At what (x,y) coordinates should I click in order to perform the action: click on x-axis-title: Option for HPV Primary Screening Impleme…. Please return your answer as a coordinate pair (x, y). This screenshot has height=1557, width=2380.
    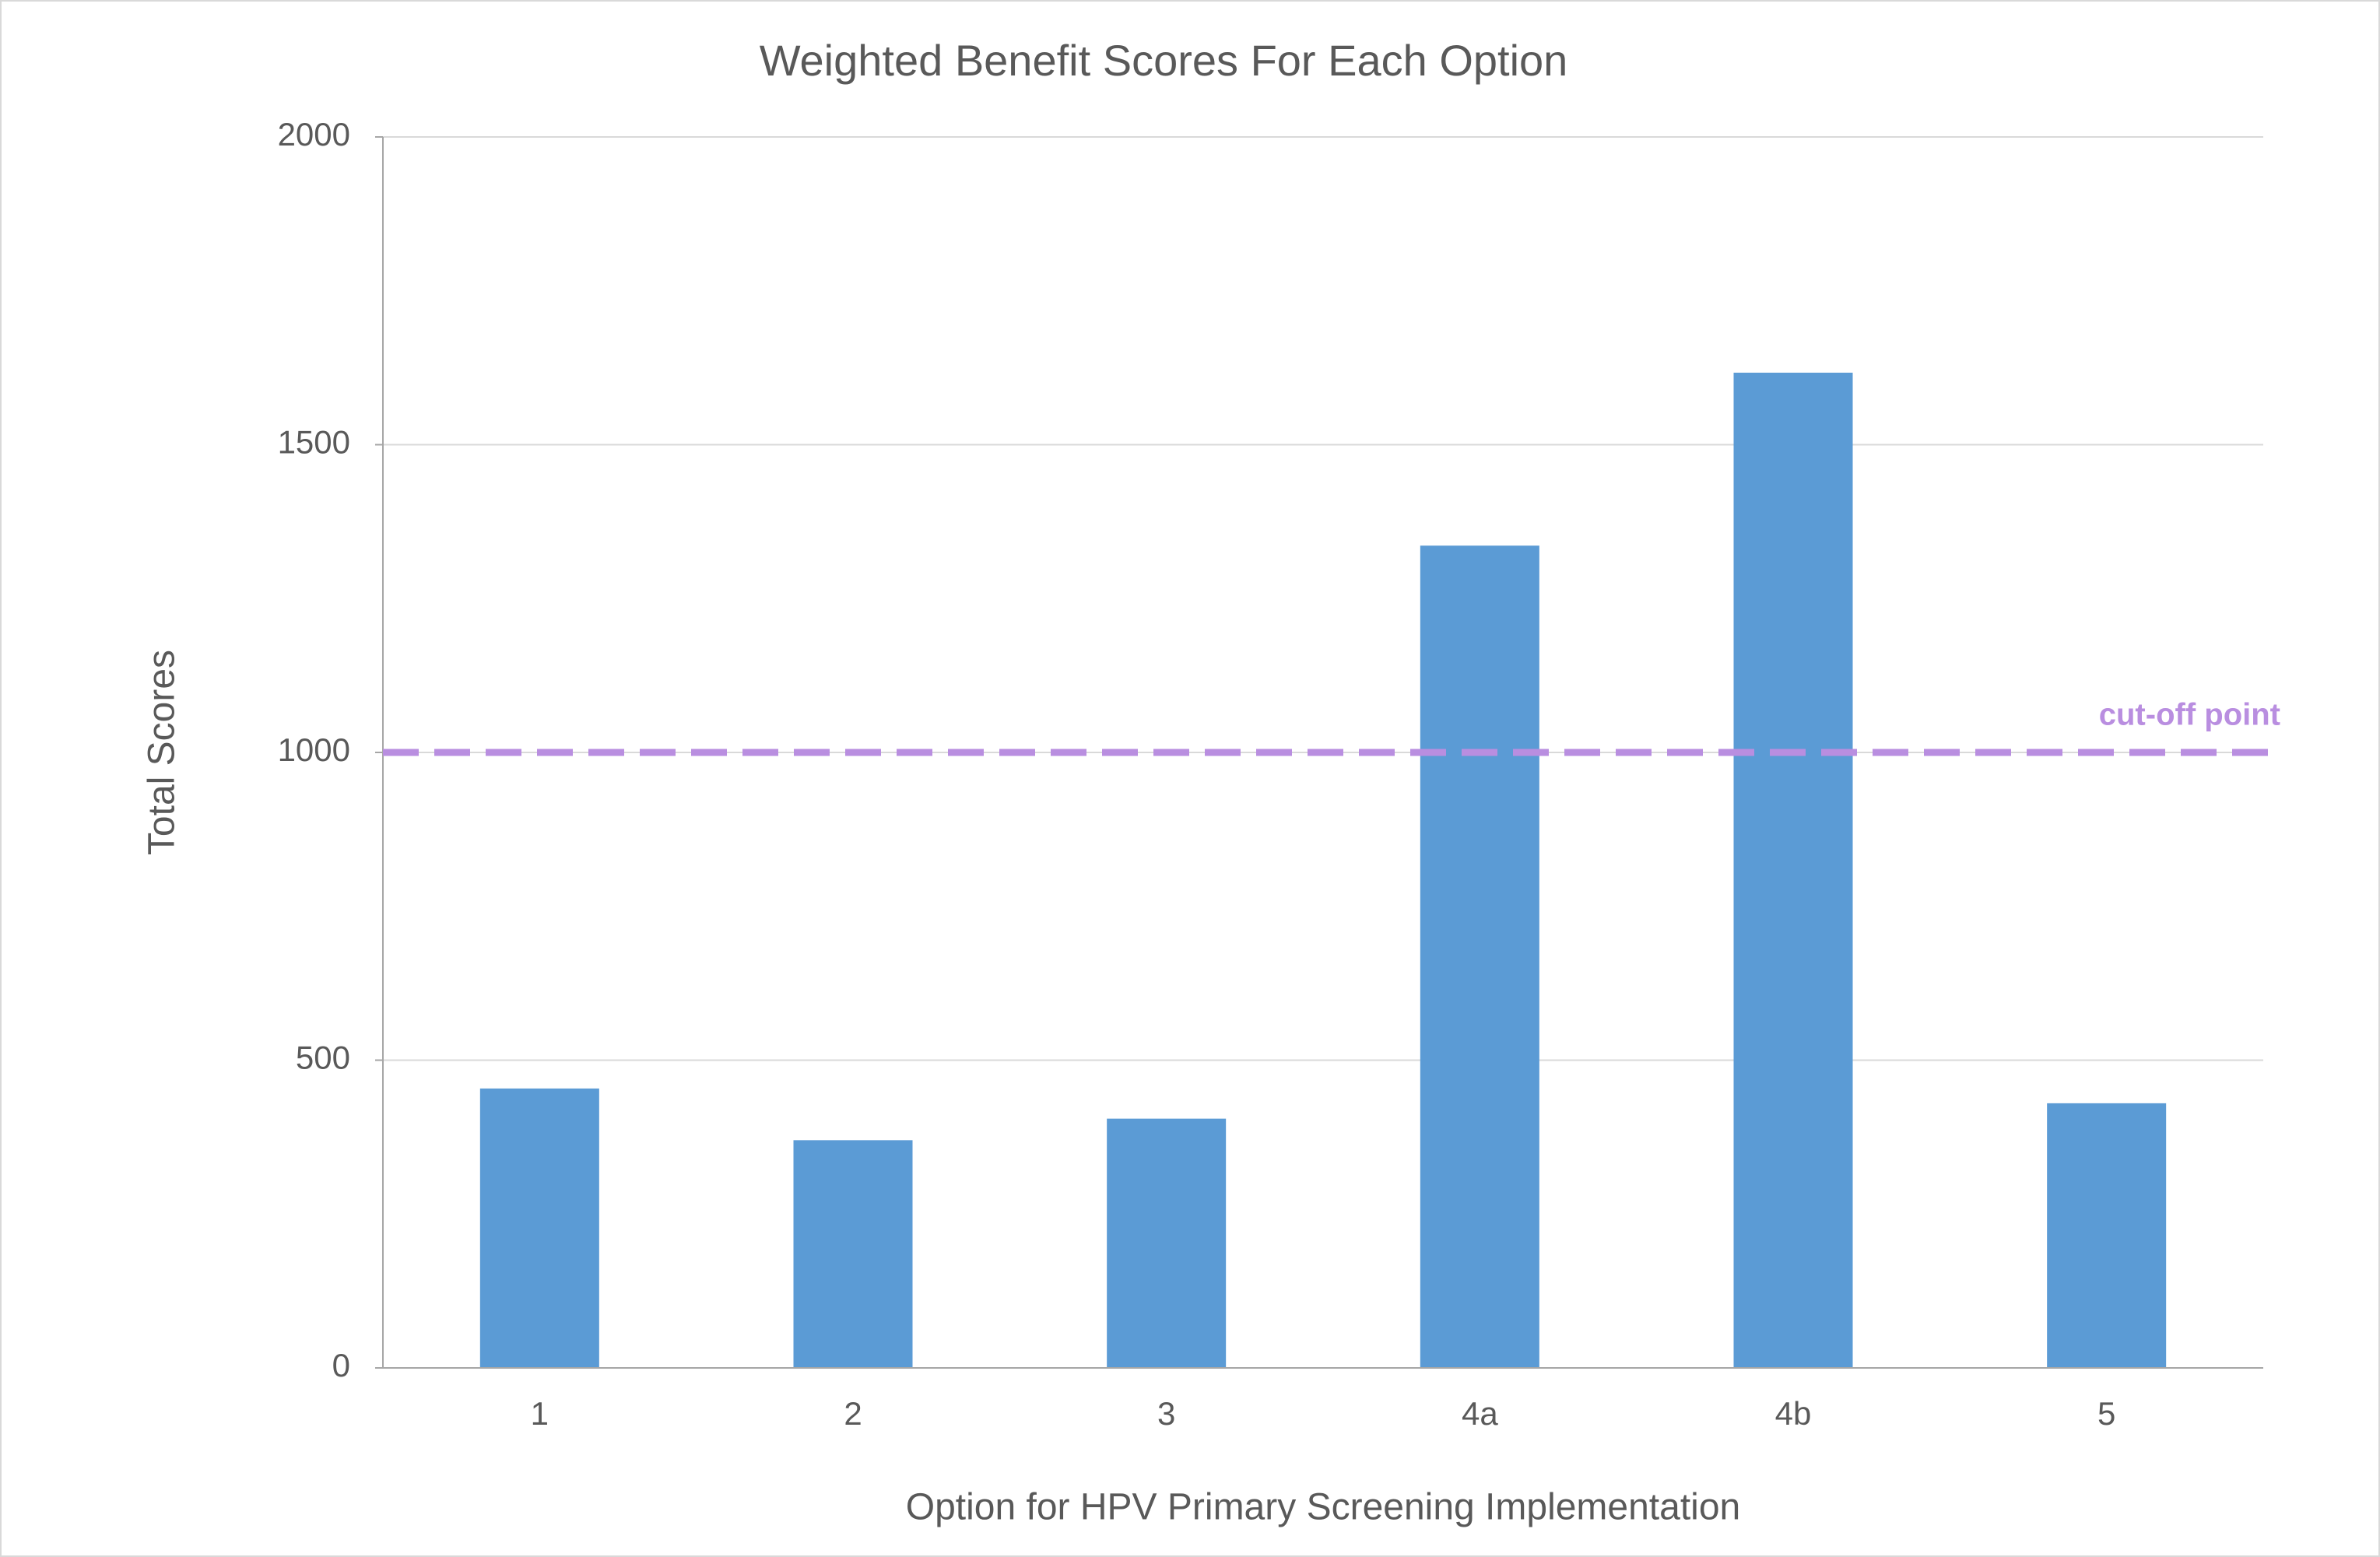
    Looking at the image, I should click on (1323, 1507).